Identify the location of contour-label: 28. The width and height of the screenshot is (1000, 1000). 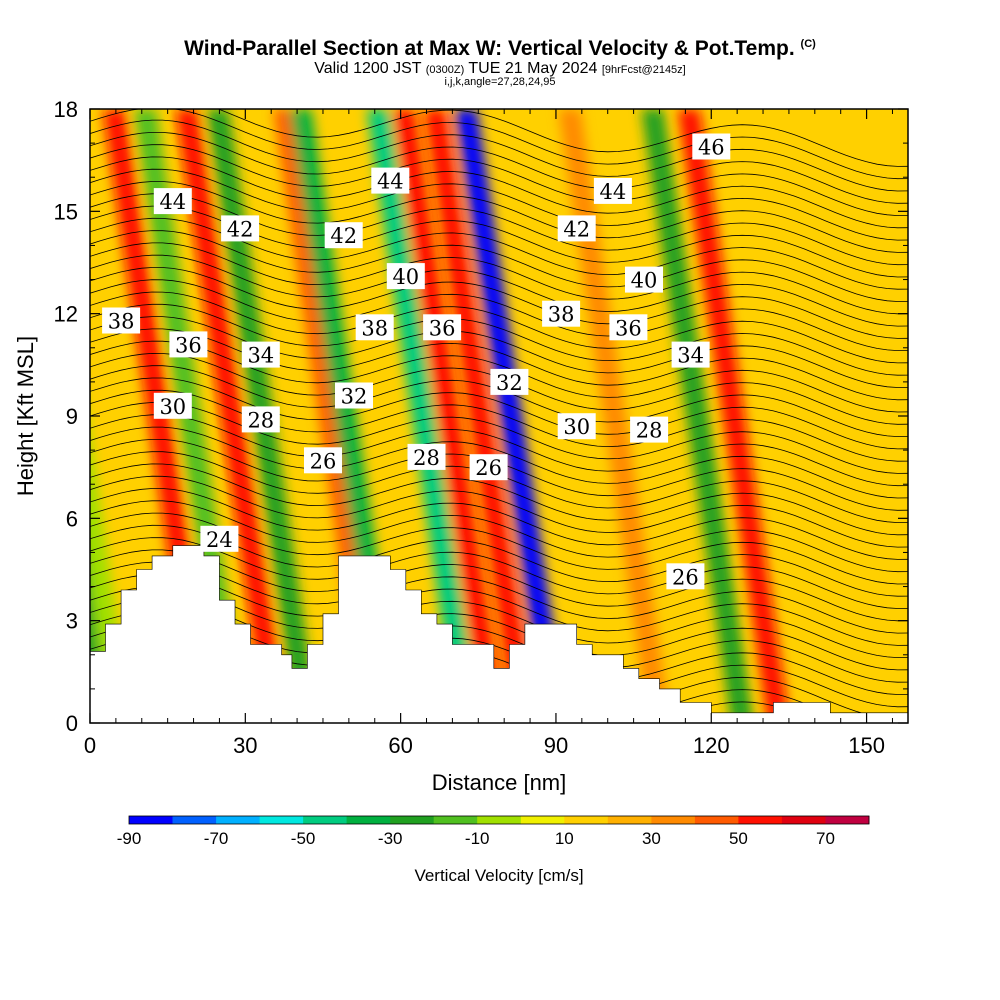
(649, 429).